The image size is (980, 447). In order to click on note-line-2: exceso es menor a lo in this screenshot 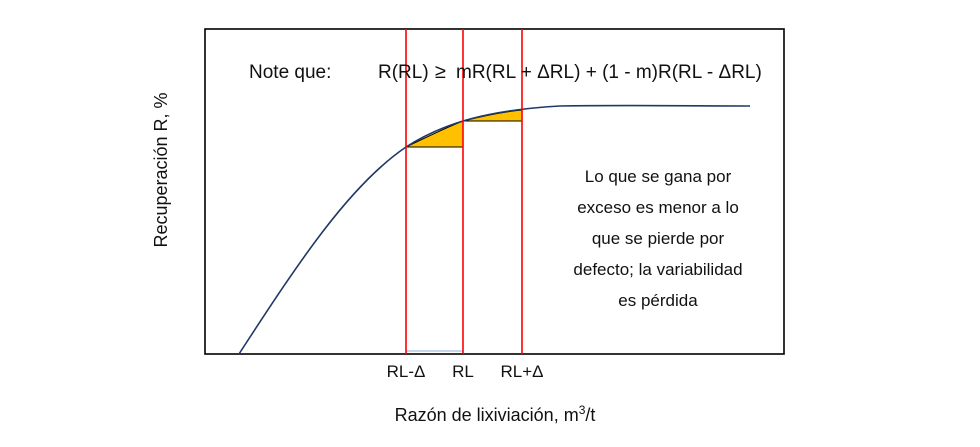, I will do `click(658, 207)`.